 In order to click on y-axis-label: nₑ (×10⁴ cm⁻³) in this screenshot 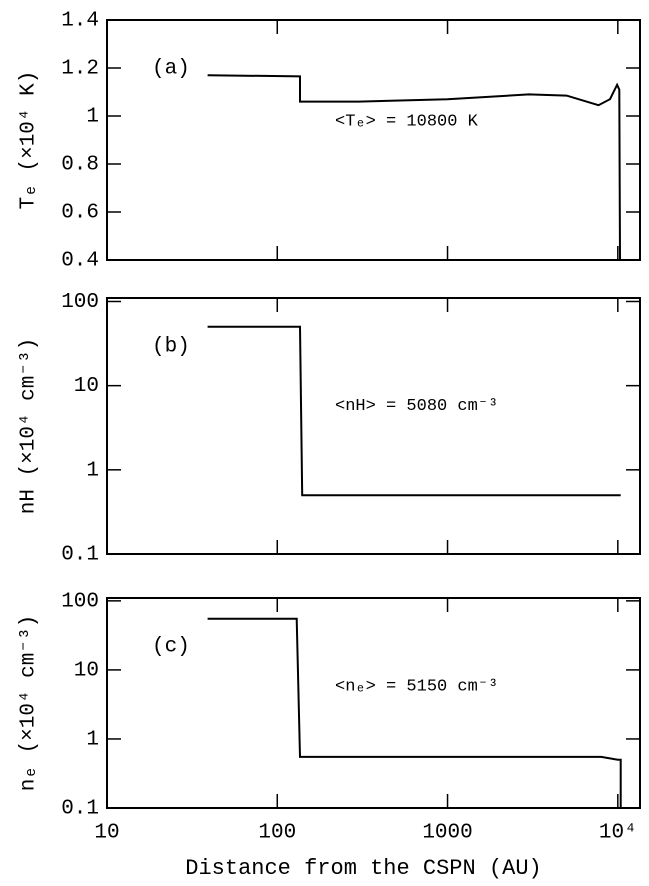, I will do `click(29, 703)`.